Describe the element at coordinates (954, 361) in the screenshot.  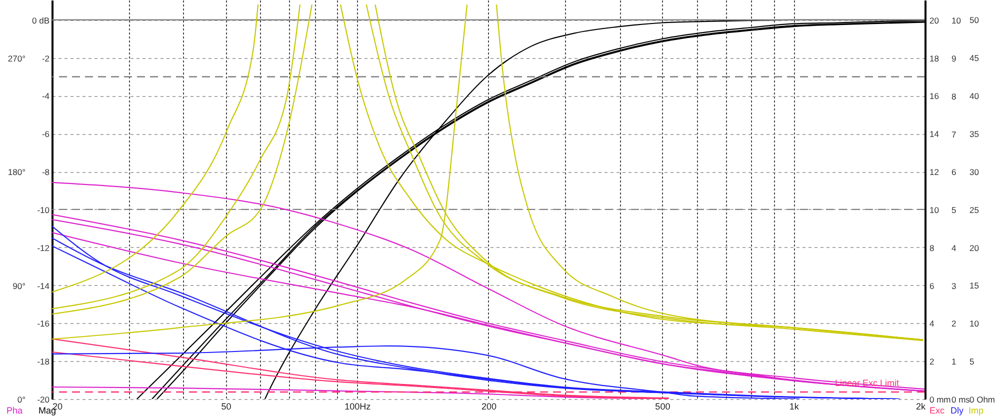
I see `y-tick-label: 1` at that location.